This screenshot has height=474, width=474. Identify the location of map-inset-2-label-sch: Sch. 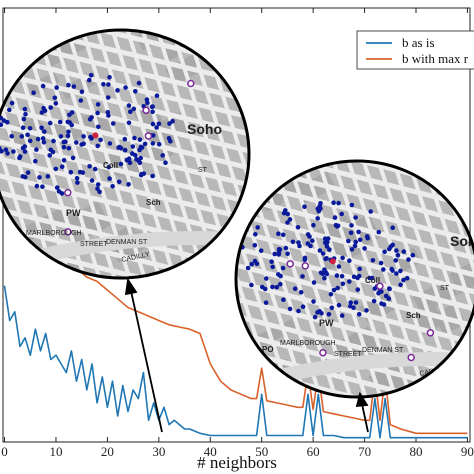
(413, 315).